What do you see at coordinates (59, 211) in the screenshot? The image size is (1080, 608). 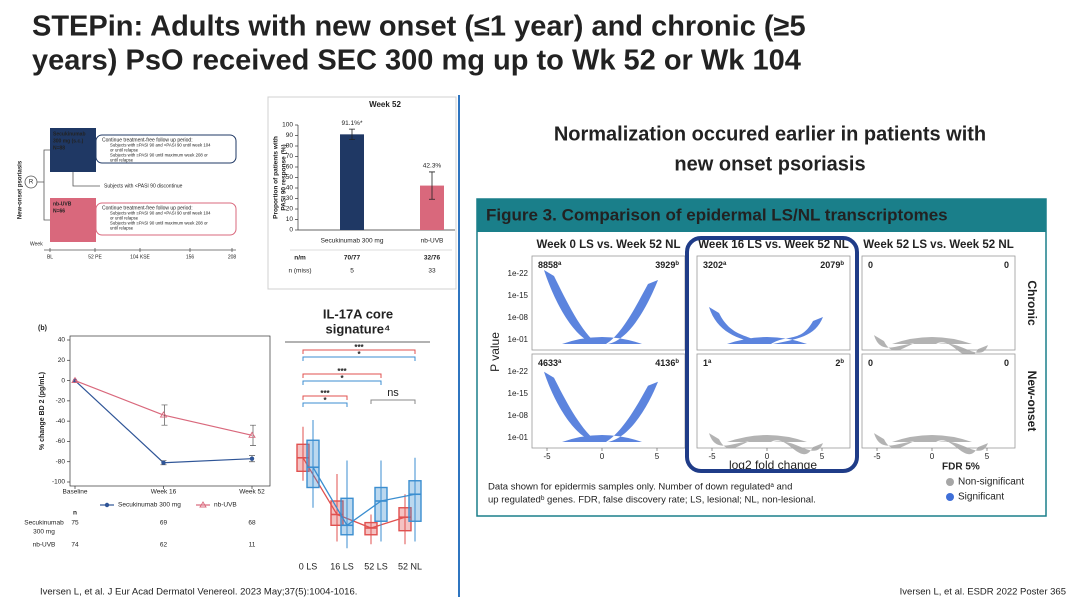 I see `arm-n: N=66` at bounding box center [59, 211].